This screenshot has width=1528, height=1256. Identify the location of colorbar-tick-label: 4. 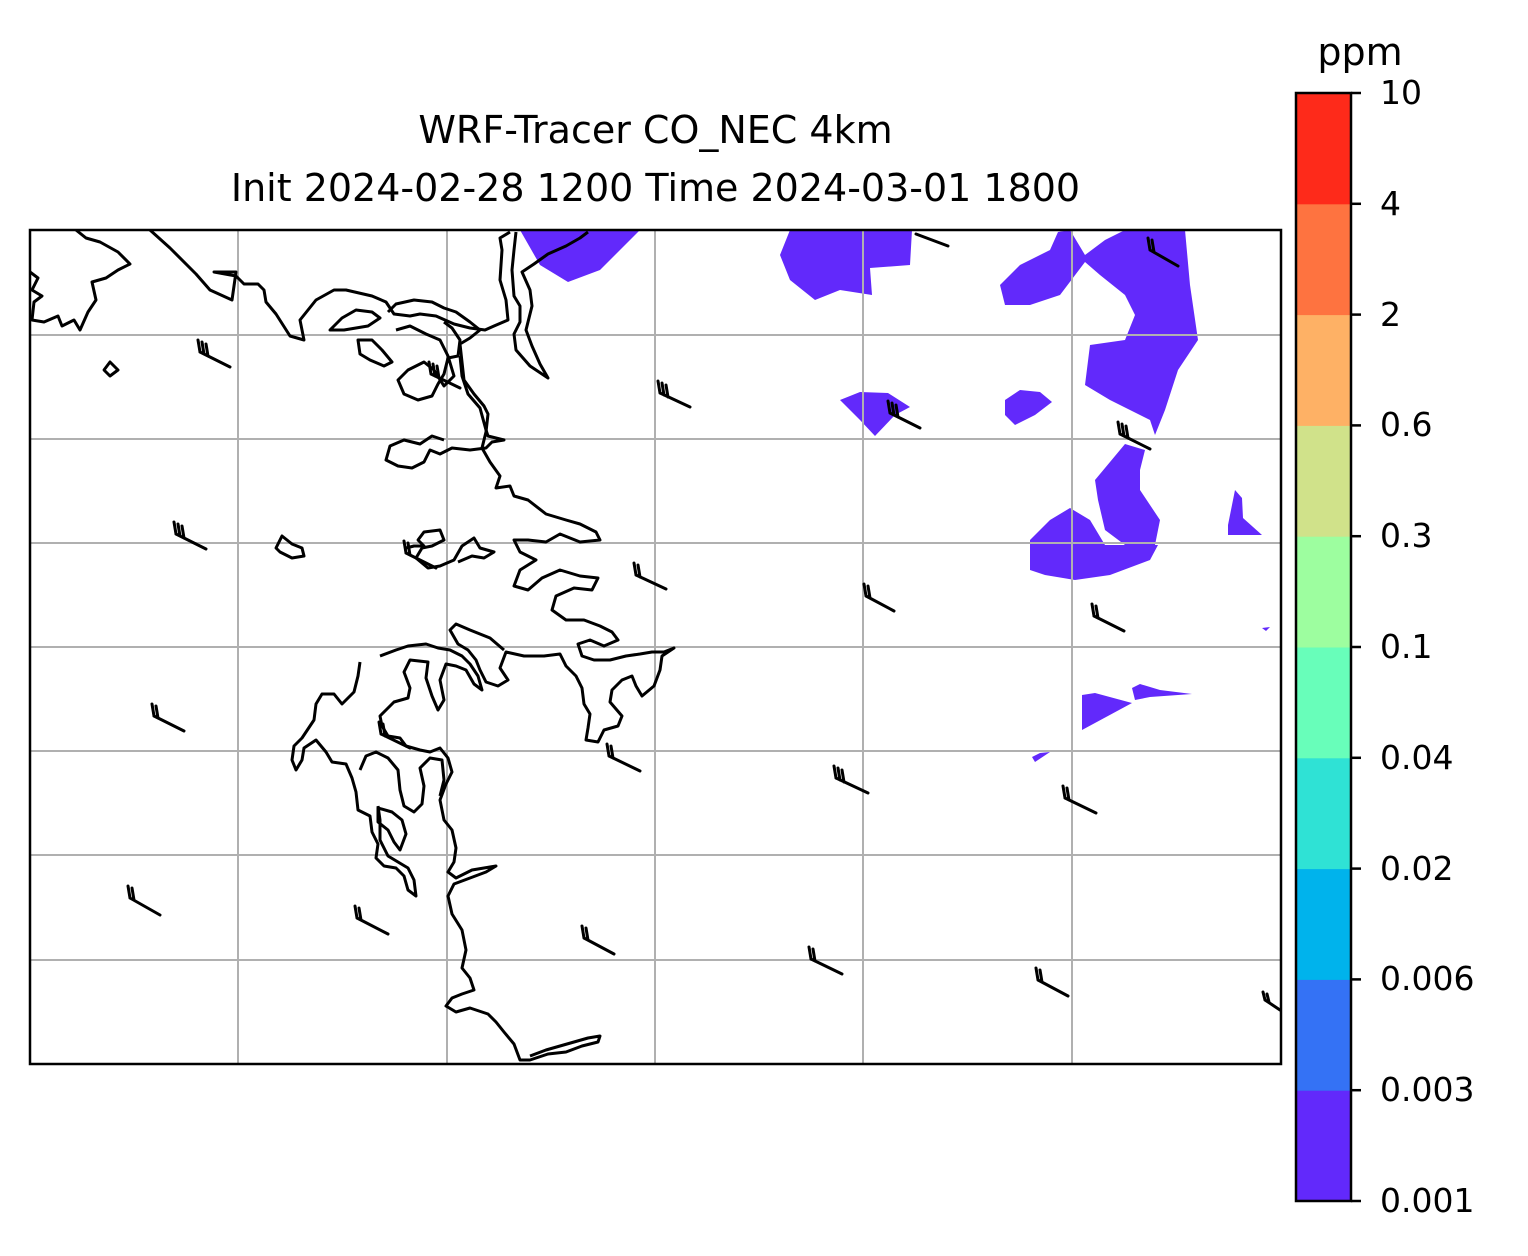
(1390, 203).